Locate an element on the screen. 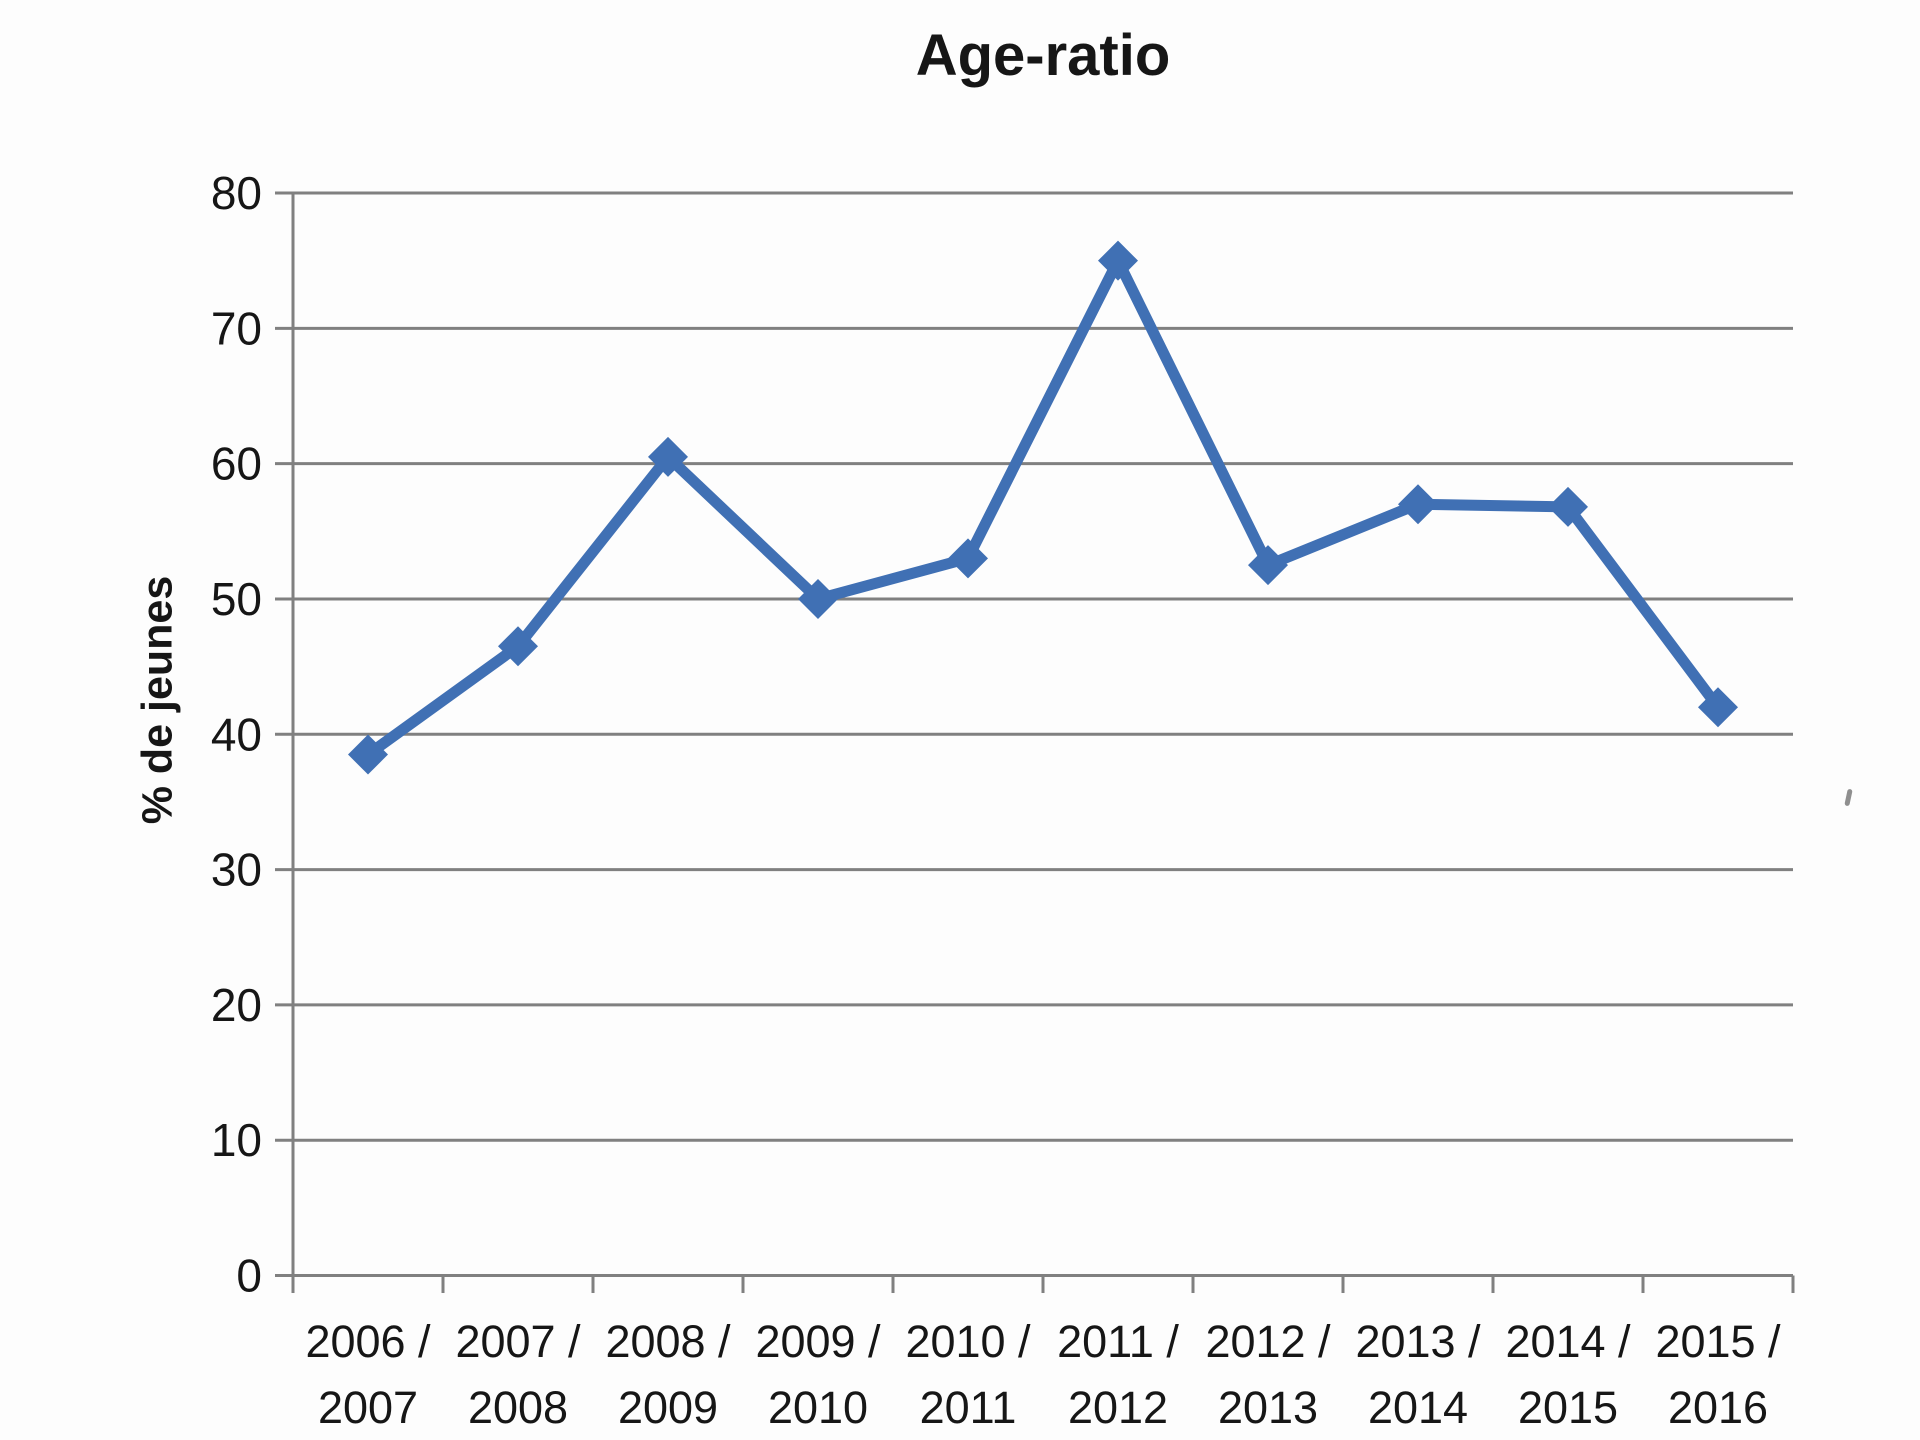 Image resolution: width=1920 pixels, height=1440 pixels. y-tick-label: 60 is located at coordinates (236, 464).